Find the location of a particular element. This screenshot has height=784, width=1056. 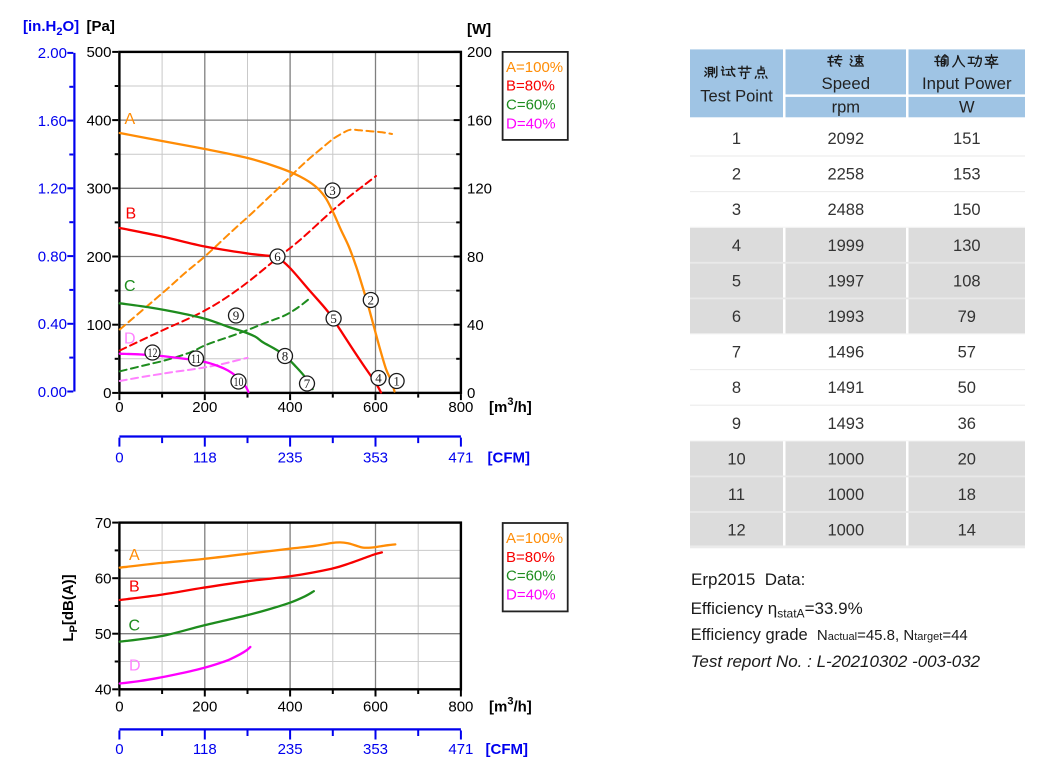

svg-text: Test Point is located at coordinates (736, 96).